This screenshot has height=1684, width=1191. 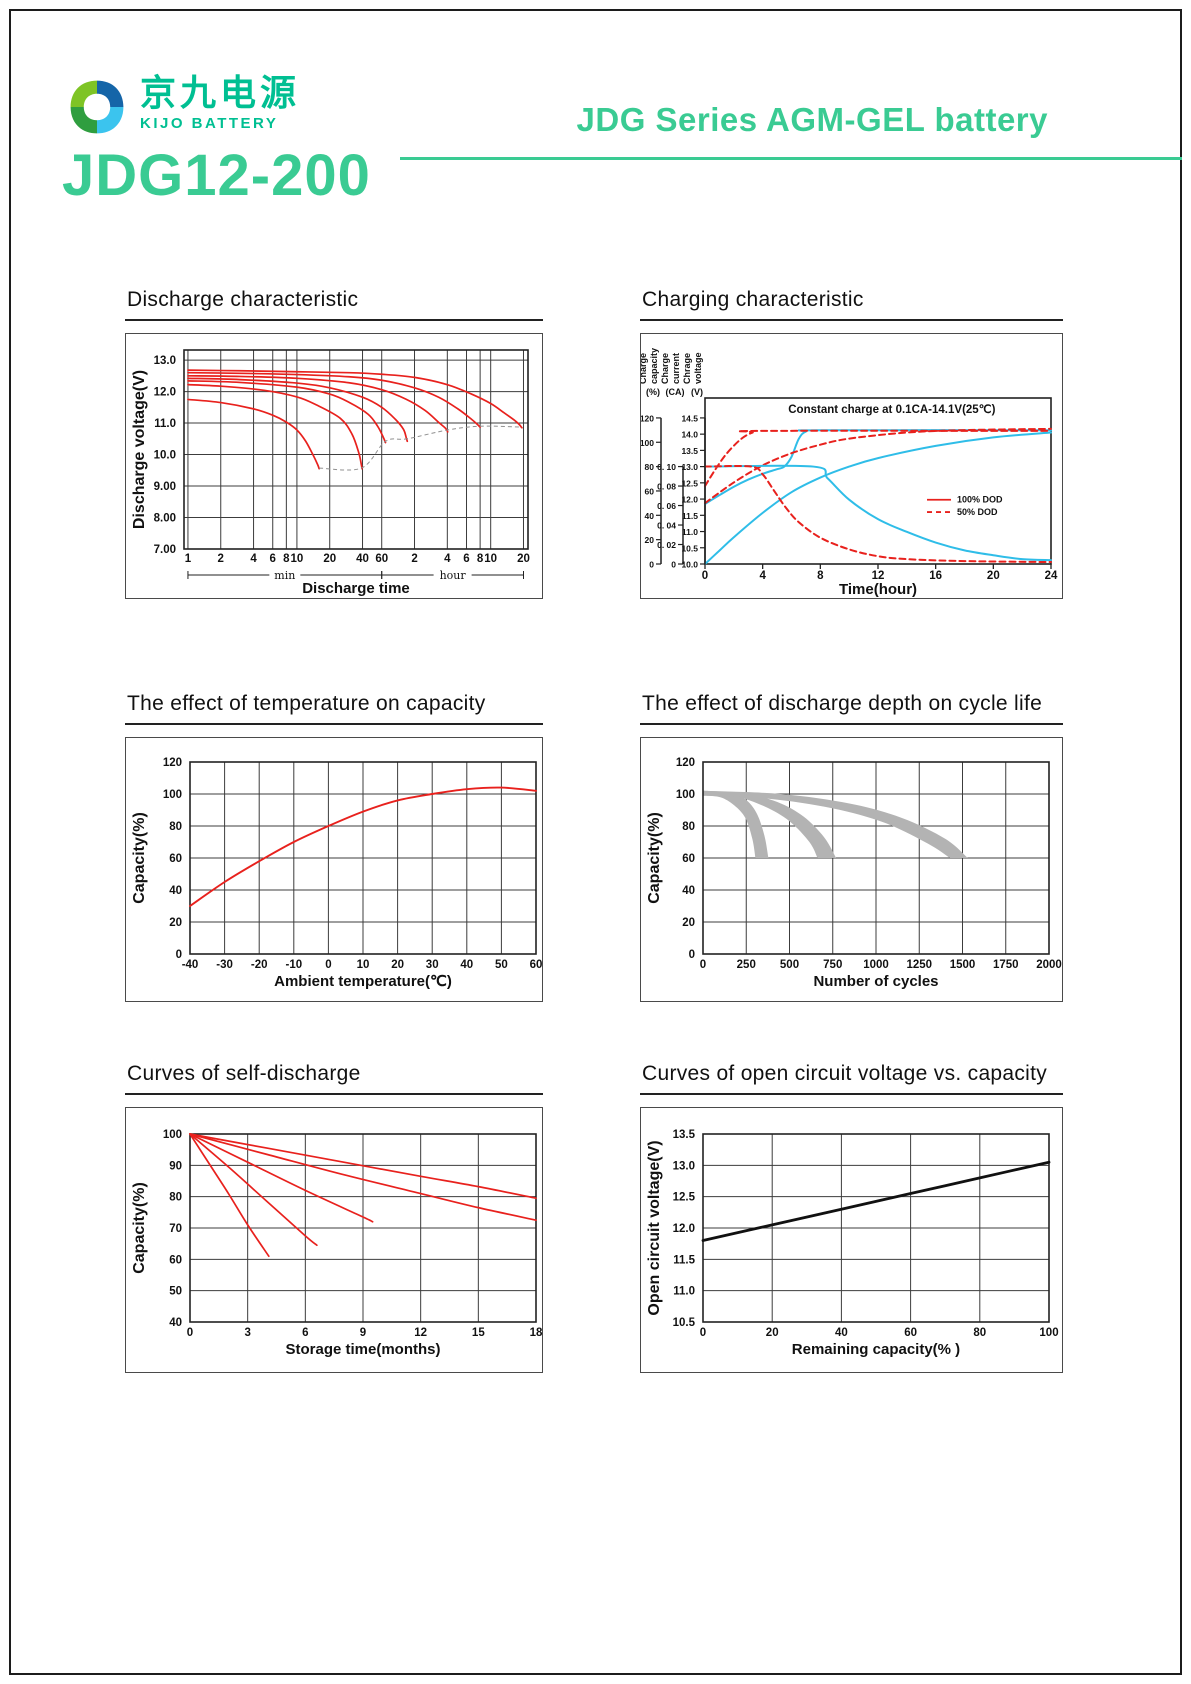 I want to click on brand-text: 京九电源 KIJO BATTERY, so click(x=220, y=103).